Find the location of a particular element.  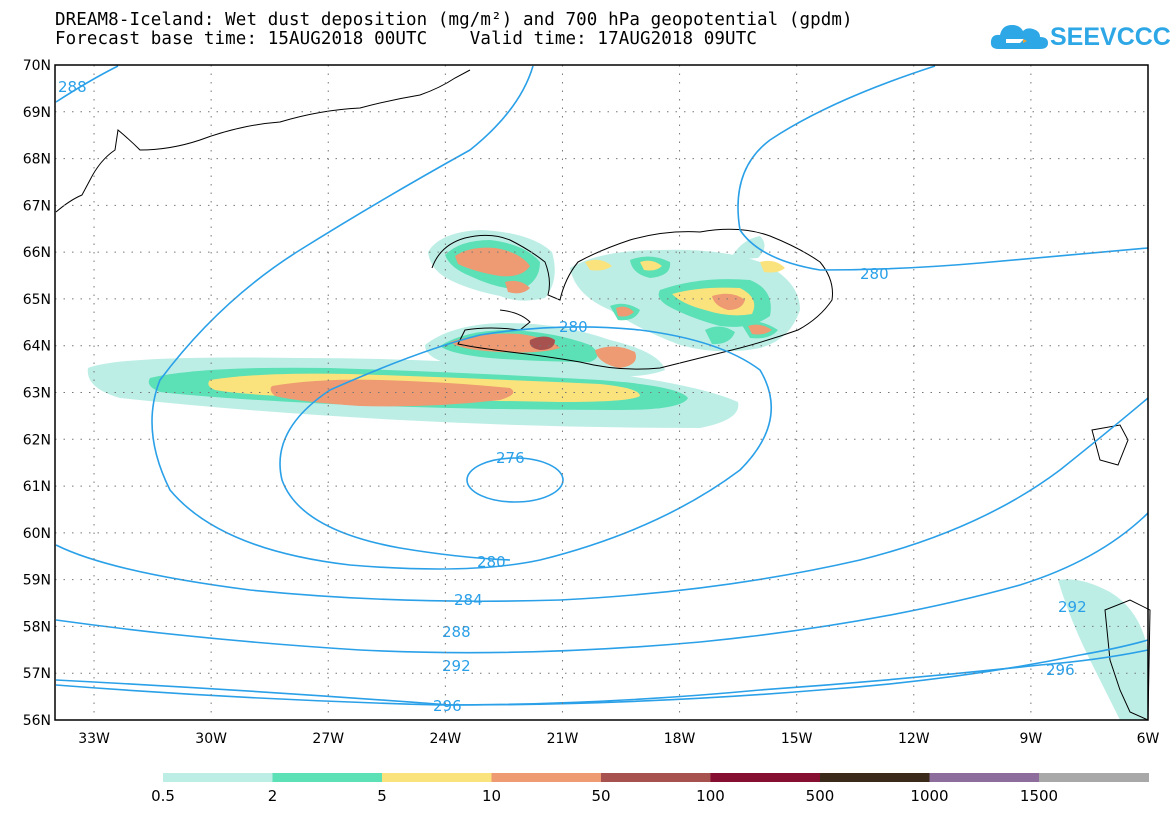

latitude-label: 69N is located at coordinates (37, 113).